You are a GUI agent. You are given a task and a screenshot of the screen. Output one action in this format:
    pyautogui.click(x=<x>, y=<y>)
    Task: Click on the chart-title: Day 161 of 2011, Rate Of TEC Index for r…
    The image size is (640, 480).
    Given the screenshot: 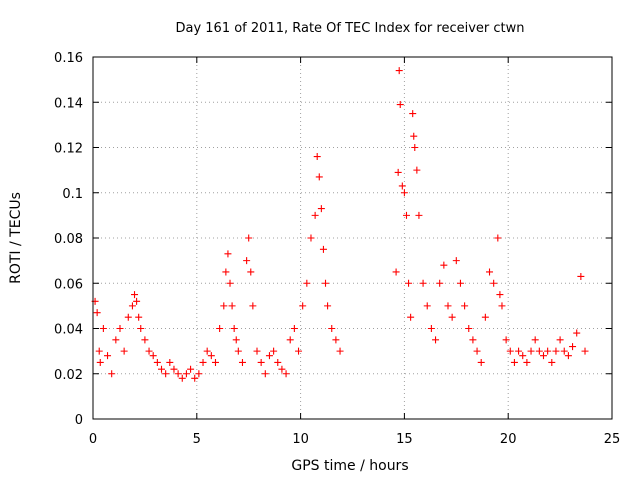 What is the action you would take?
    pyautogui.click(x=349, y=28)
    